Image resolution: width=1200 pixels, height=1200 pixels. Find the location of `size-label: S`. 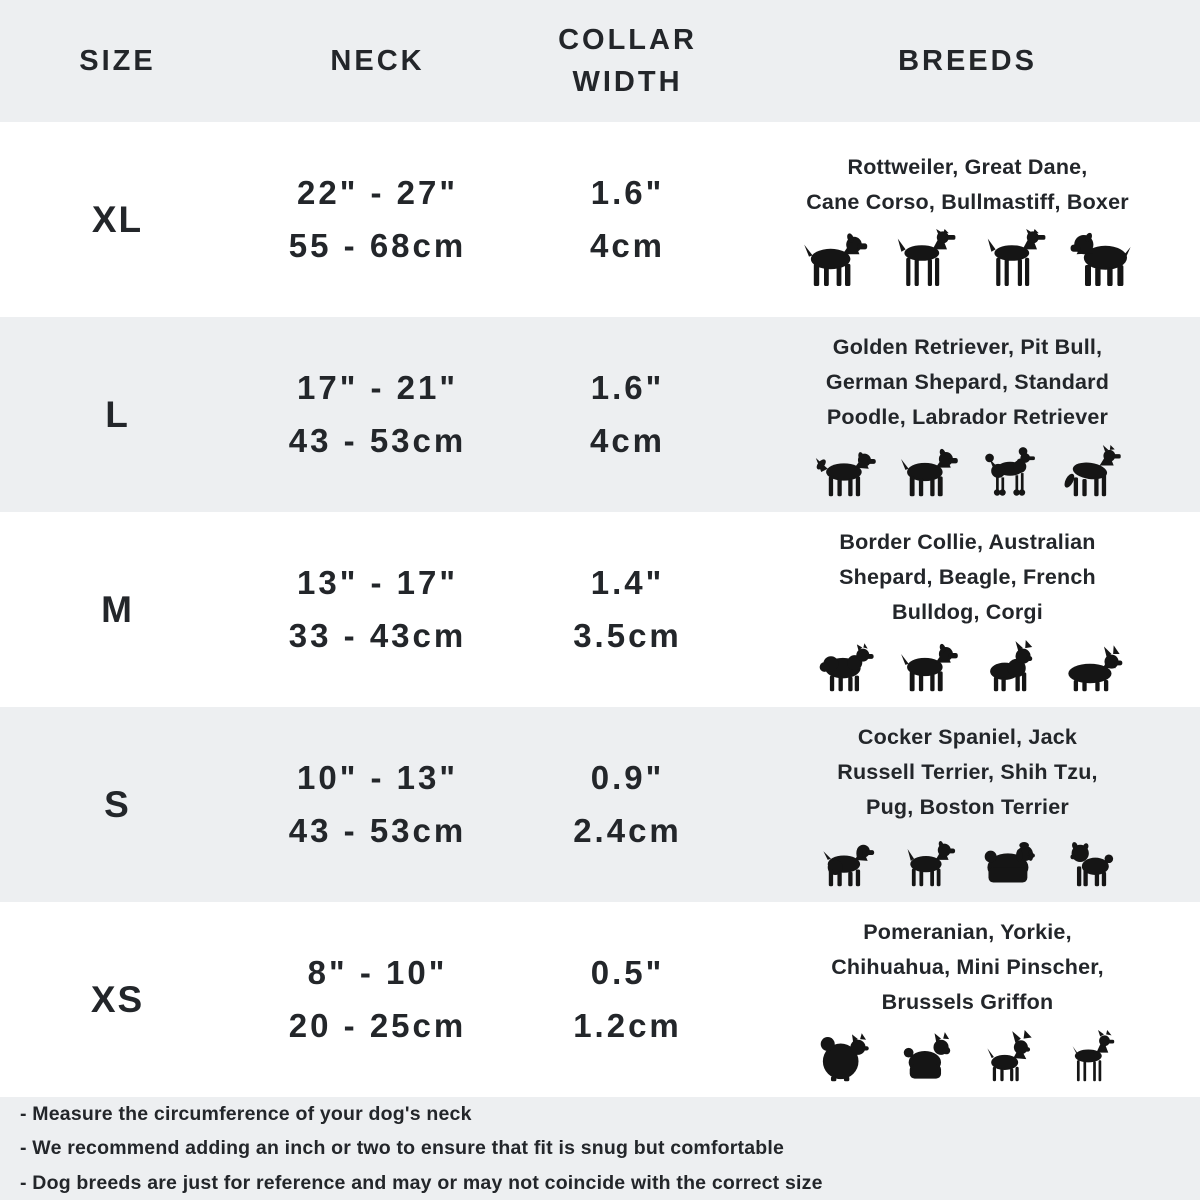

size-label: S is located at coordinates (117, 804).